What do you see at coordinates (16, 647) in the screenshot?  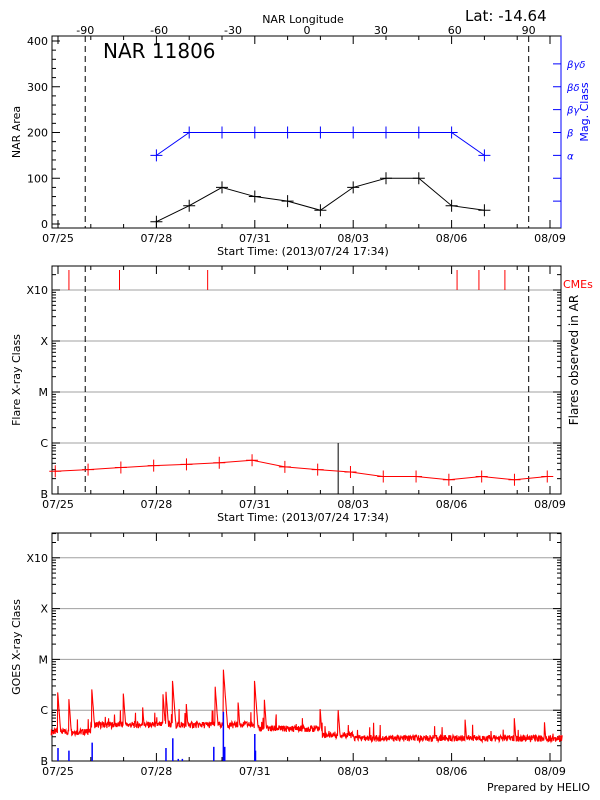 I see `y-axis-label: GOES X-ray Class` at bounding box center [16, 647].